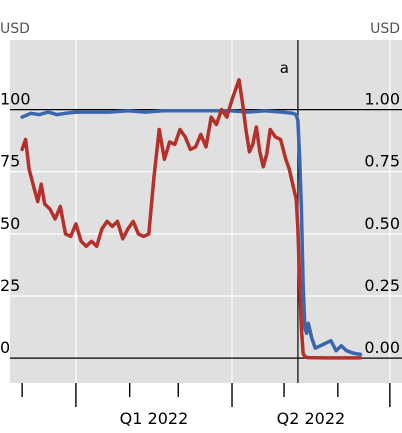 This screenshot has width=402, height=433. I want to click on left-tick-label-25: 25, so click(10, 285).